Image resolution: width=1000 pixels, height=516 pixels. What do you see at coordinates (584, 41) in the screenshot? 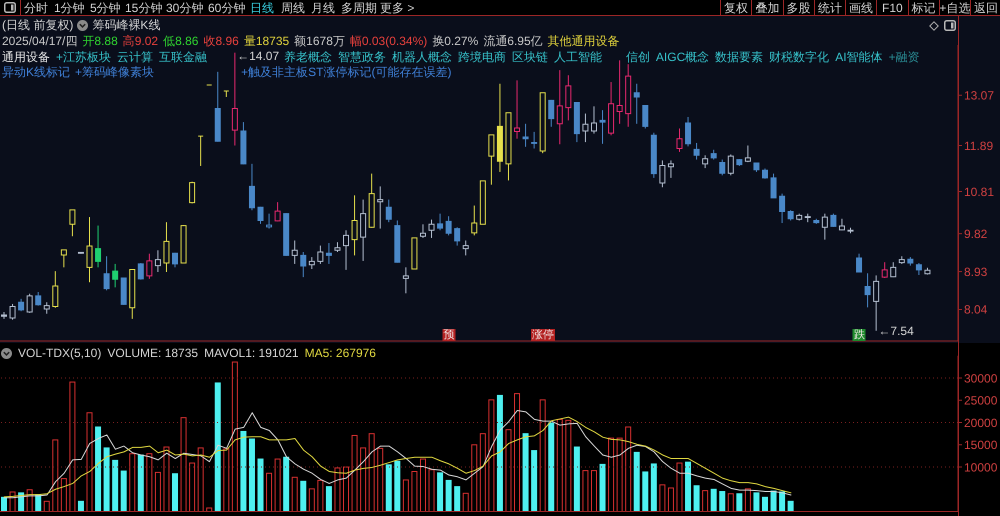
I see `annotation: 其他通用设备` at bounding box center [584, 41].